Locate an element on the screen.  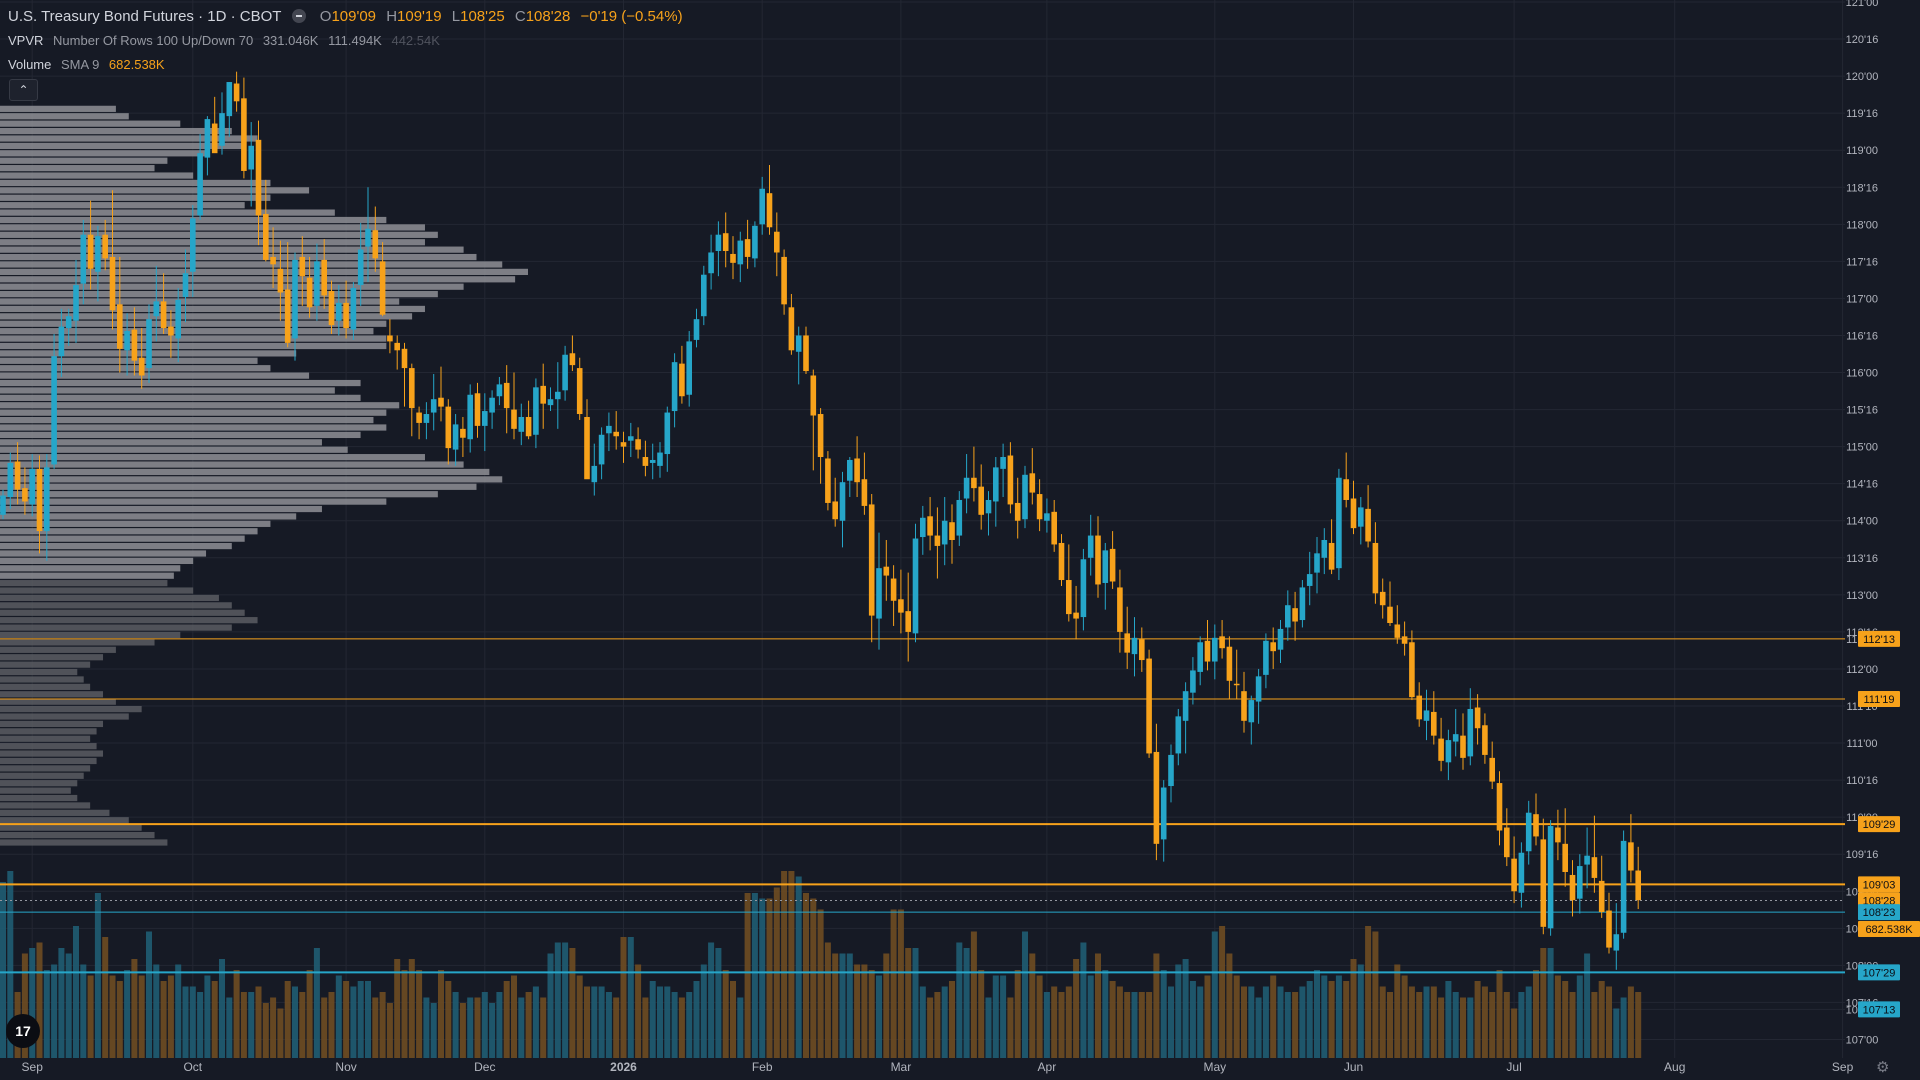
volume-legend: Volume SMA 9 682.538K is located at coordinates (89, 64).